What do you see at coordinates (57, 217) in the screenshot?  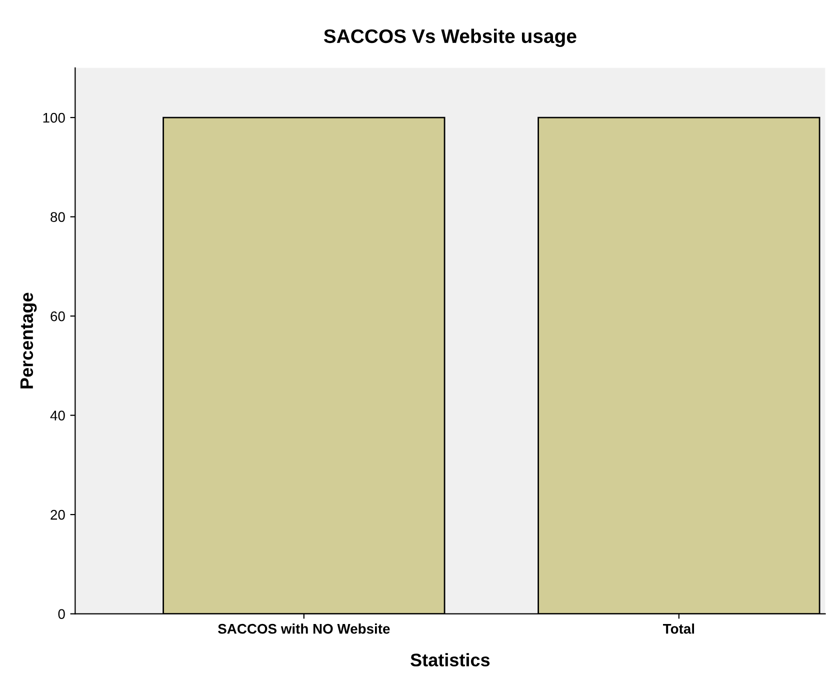 I see `y-tick-label: 80` at bounding box center [57, 217].